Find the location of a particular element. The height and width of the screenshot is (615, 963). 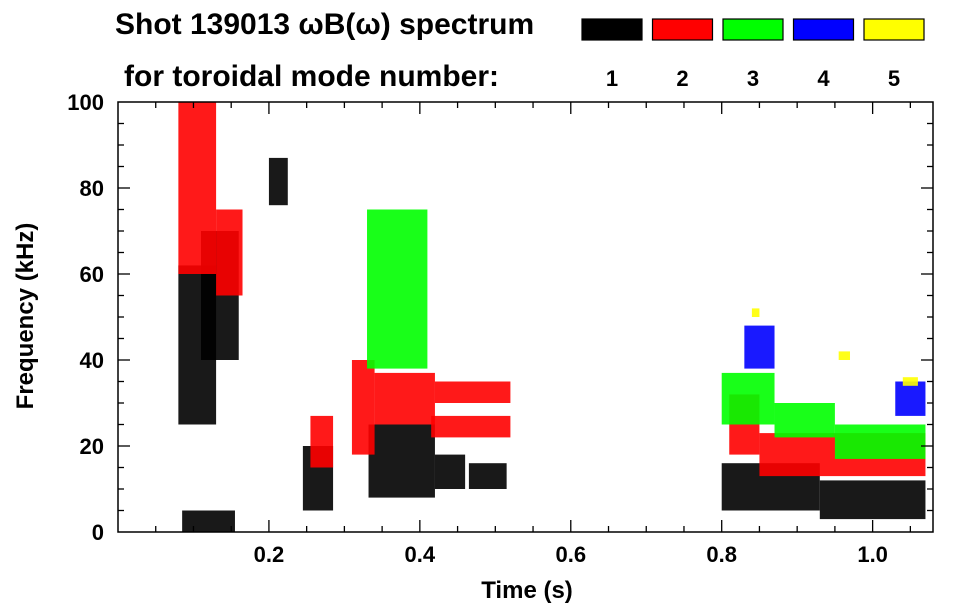

legend-label-2: 2 is located at coordinates (682, 78).